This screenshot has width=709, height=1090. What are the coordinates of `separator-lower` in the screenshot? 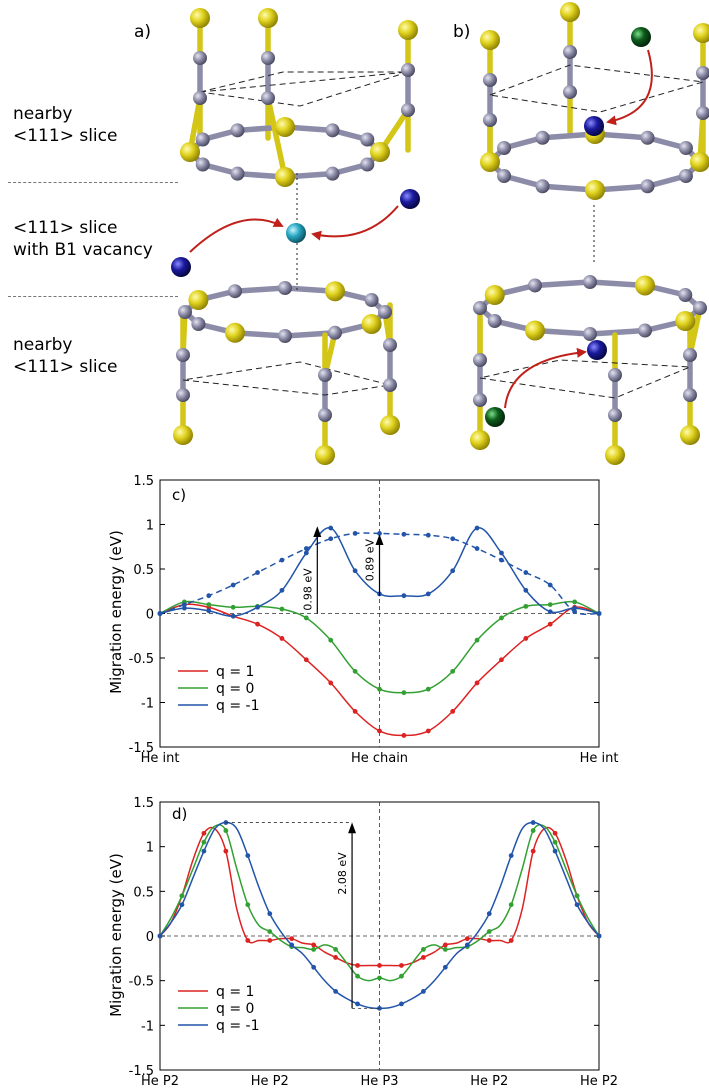 It's located at (93, 296).